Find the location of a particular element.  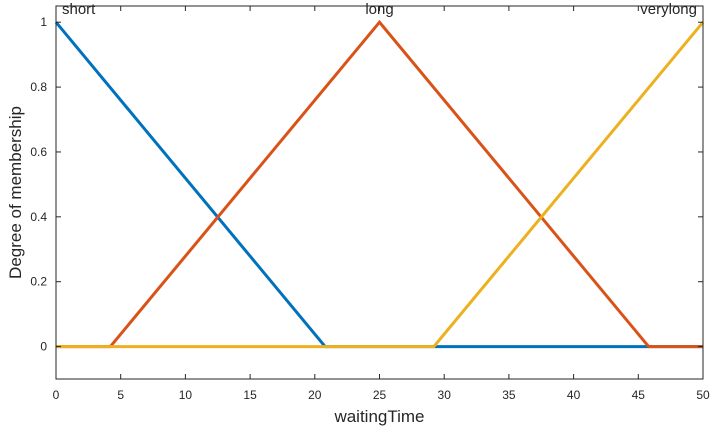

x-tick-label: 45 is located at coordinates (639, 395).